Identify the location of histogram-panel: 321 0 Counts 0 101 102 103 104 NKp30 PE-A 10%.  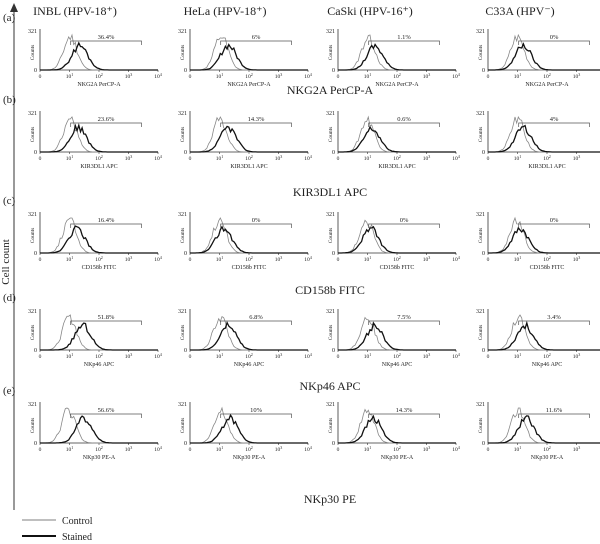
(245, 431).